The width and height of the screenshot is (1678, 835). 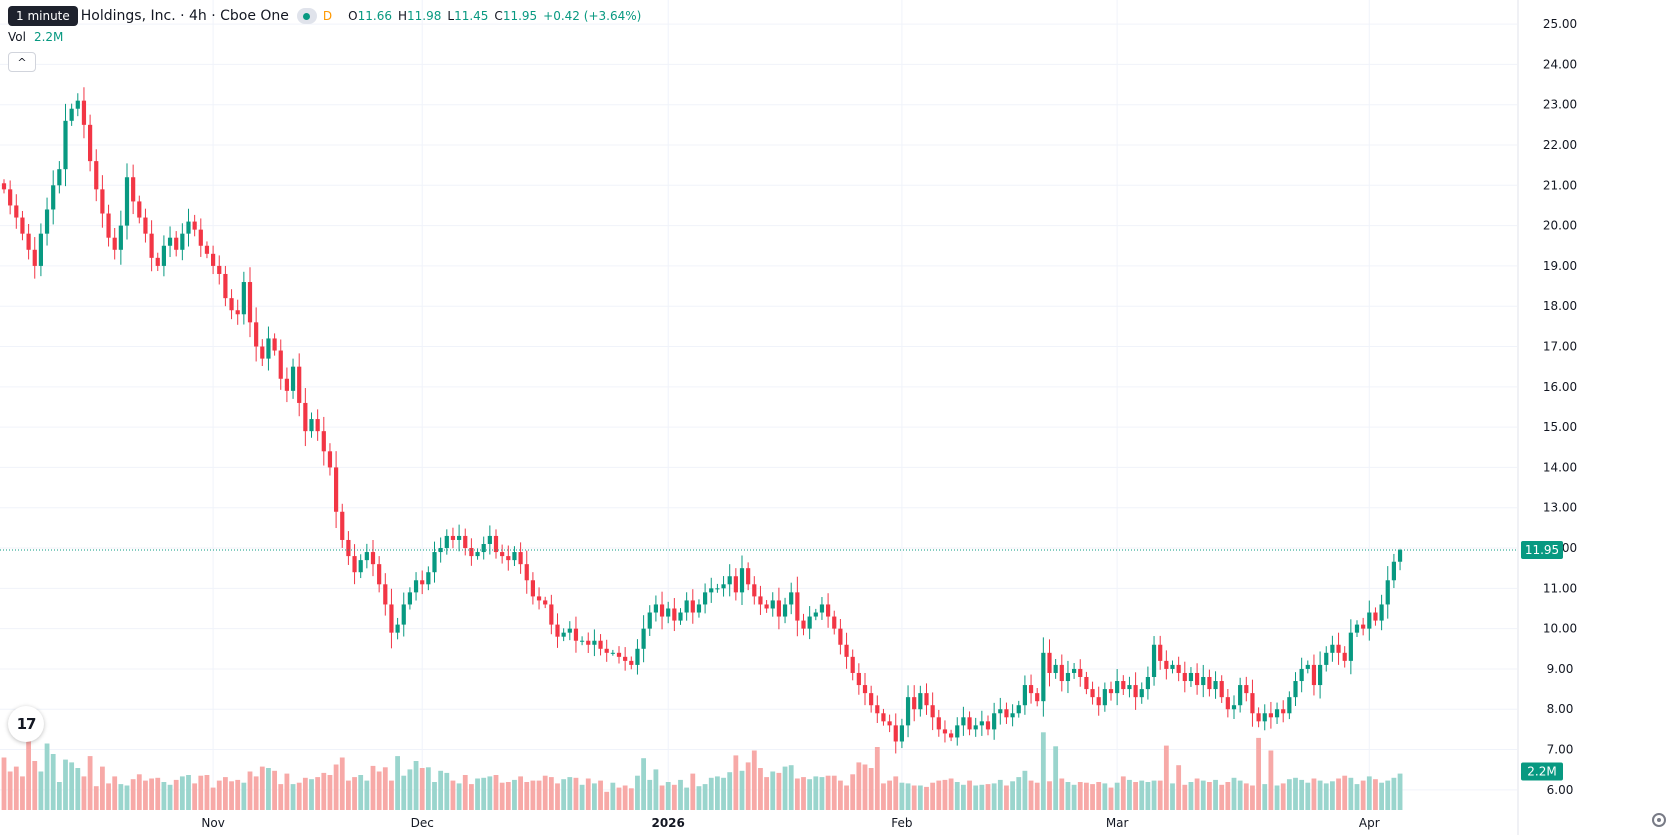 What do you see at coordinates (1659, 820) in the screenshot?
I see `settings-icon` at bounding box center [1659, 820].